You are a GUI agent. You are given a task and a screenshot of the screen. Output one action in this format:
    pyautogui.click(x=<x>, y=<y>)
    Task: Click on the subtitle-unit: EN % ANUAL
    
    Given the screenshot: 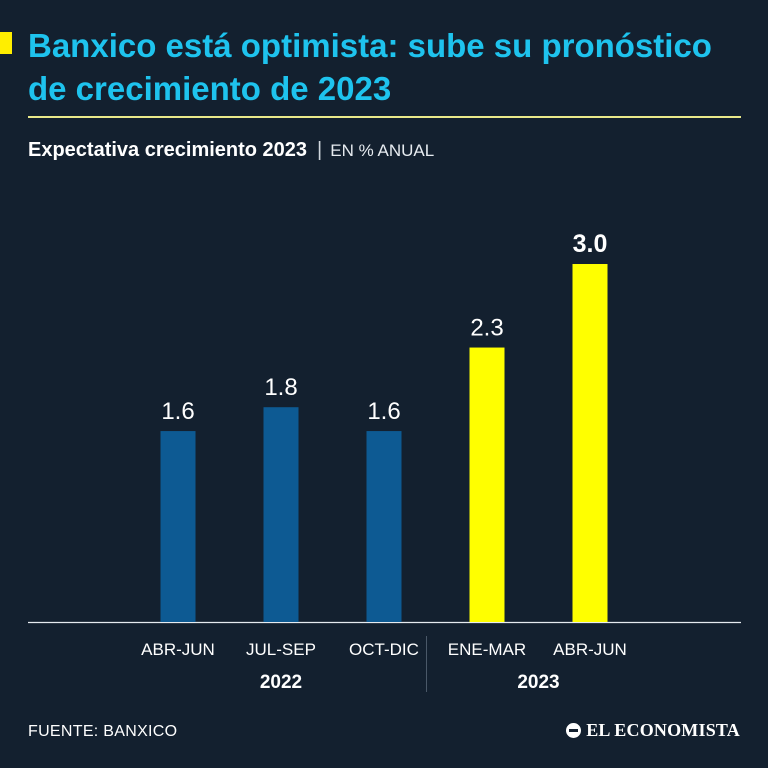 What is the action you would take?
    pyautogui.click(x=382, y=150)
    